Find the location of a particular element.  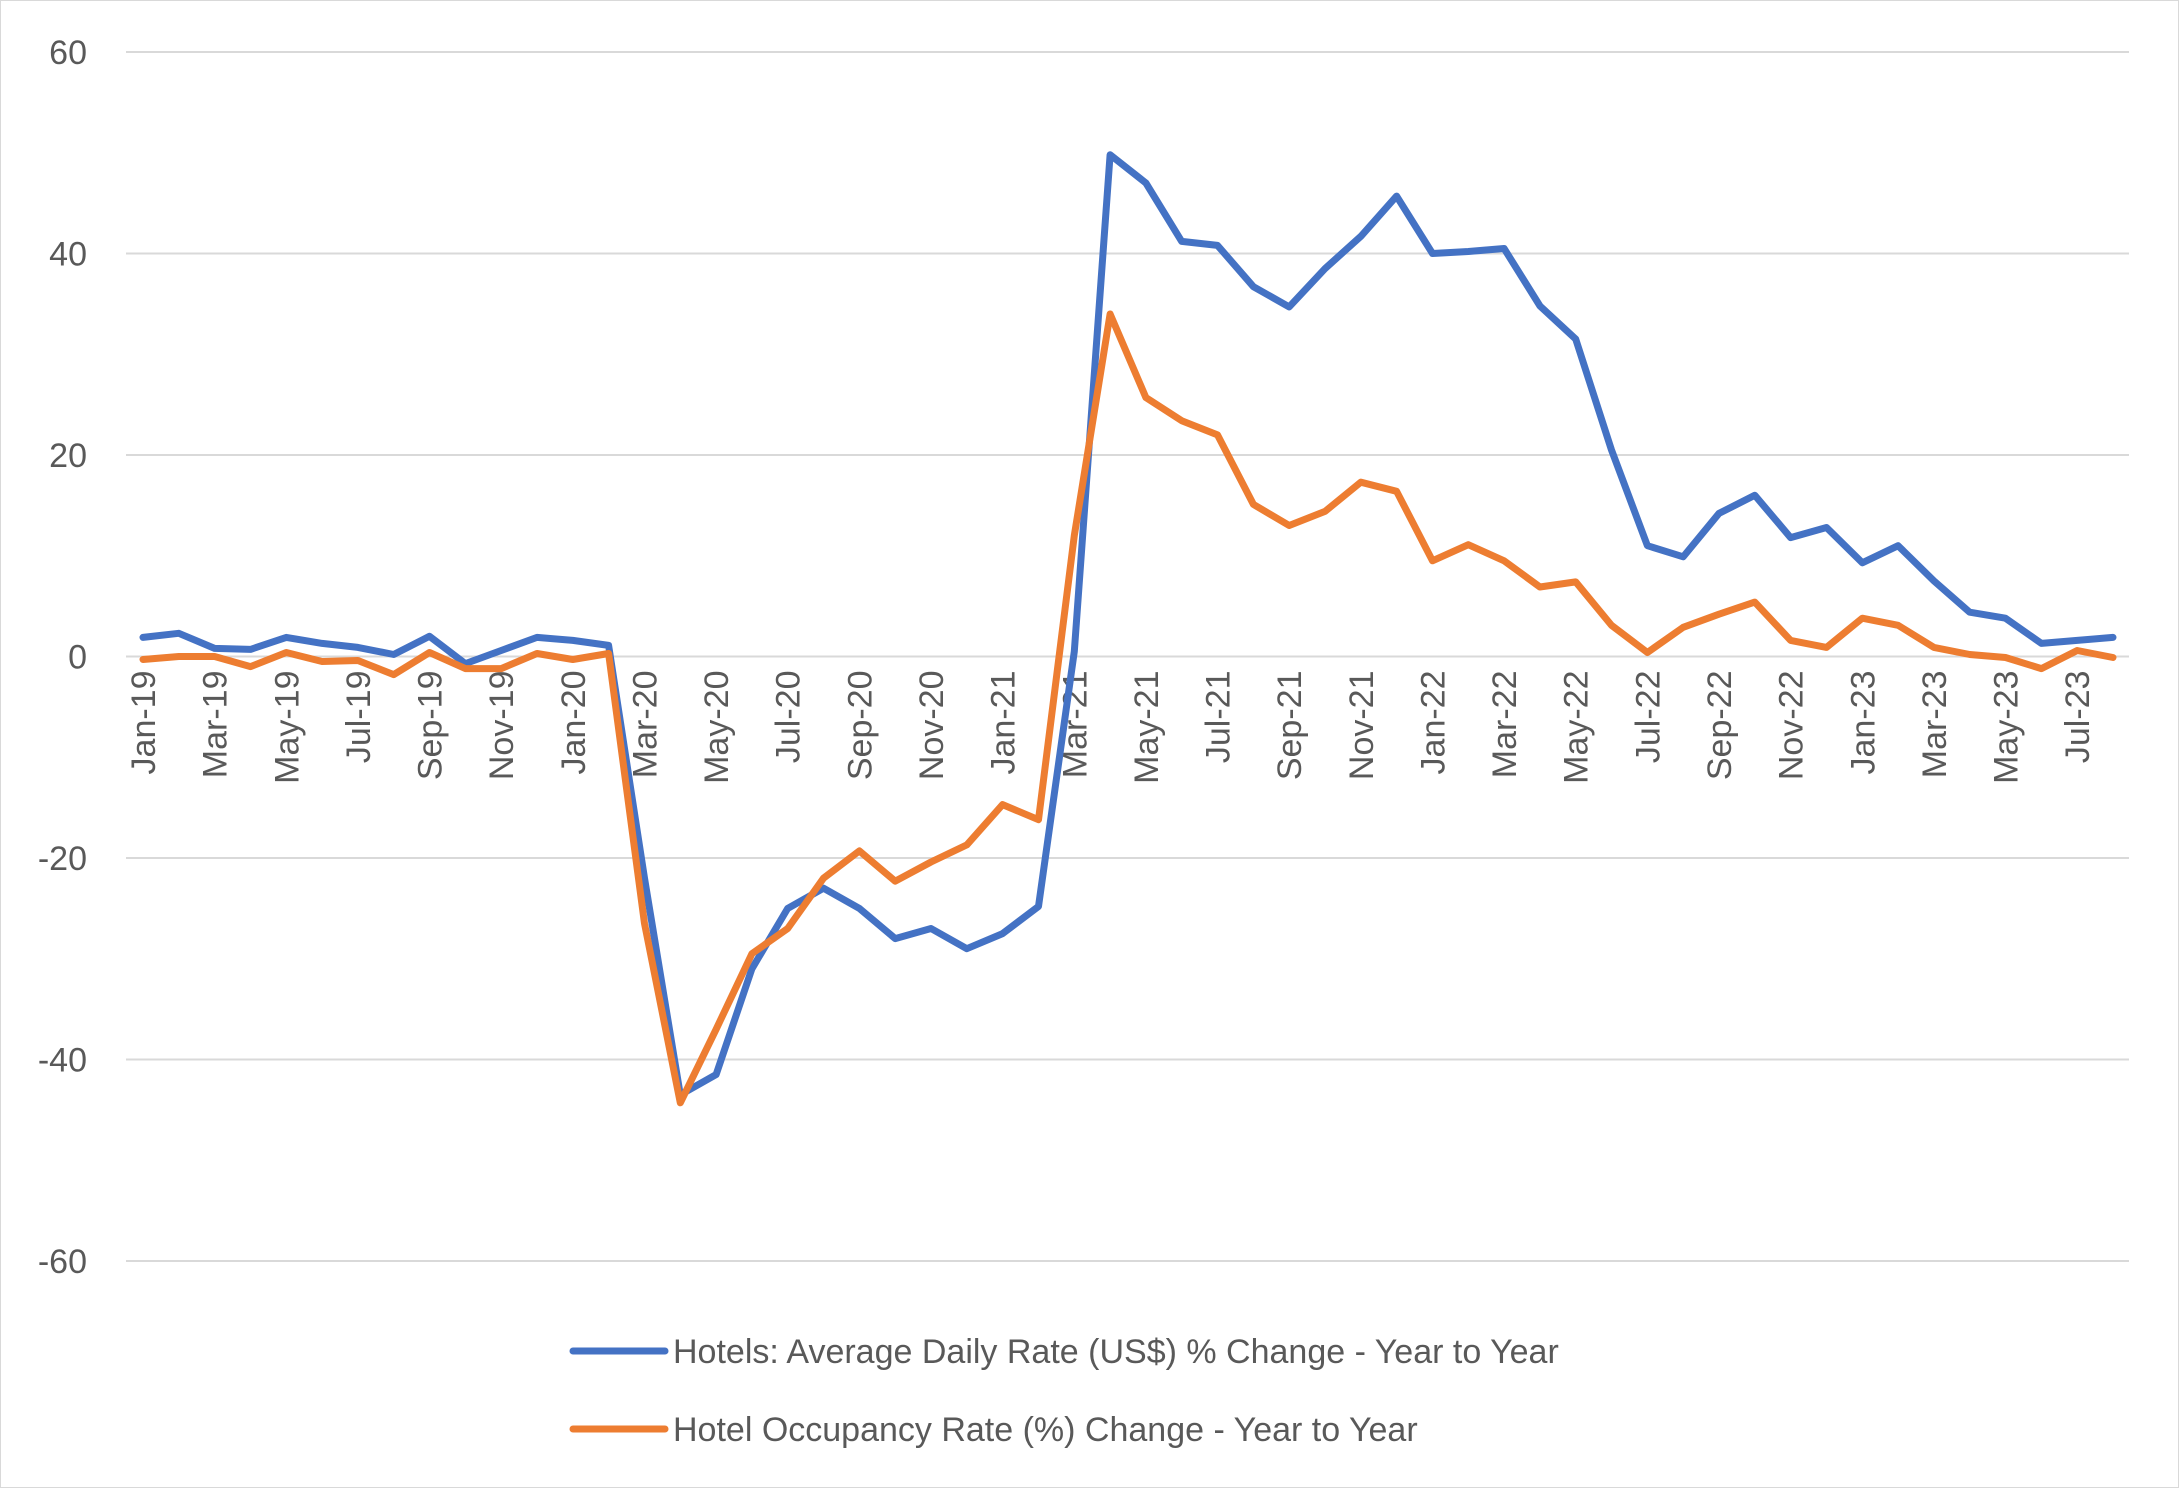

x-tick-label: Jul-19 is located at coordinates (359, 717).